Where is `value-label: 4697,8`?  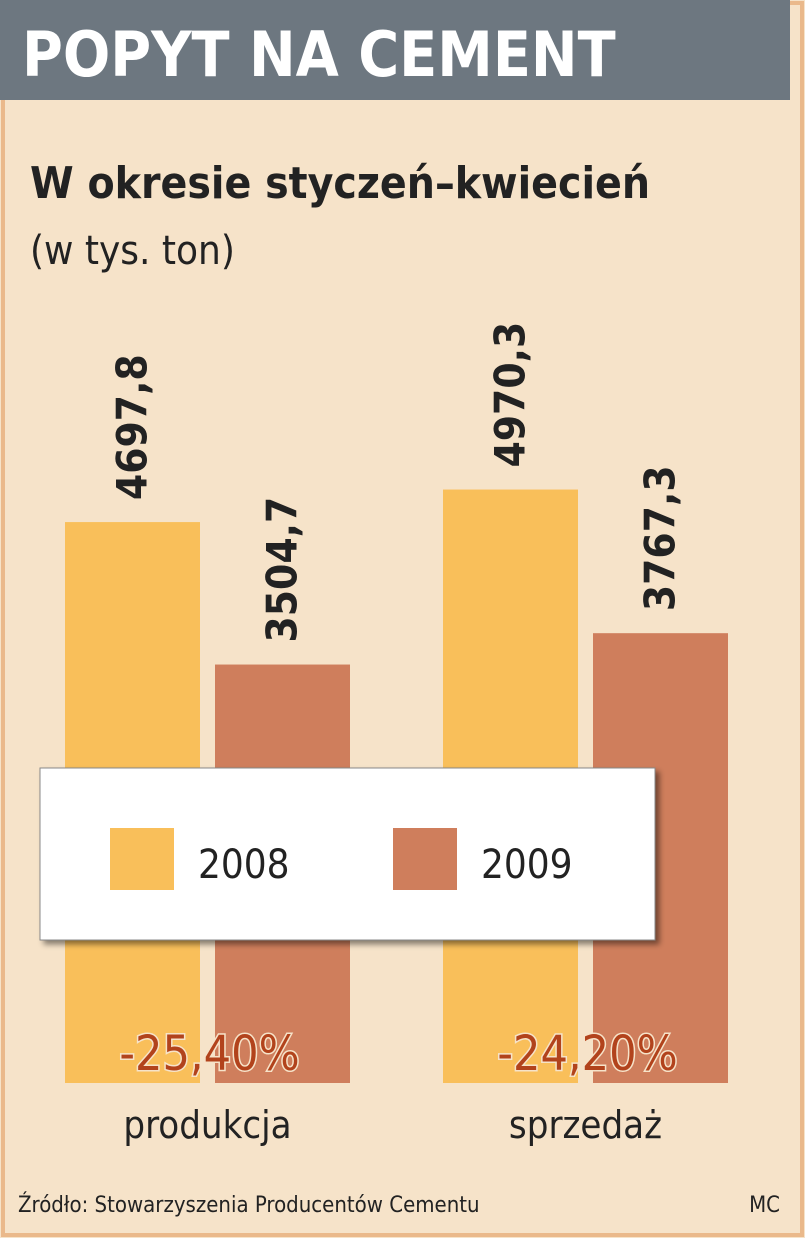 value-label: 4697,8 is located at coordinates (132, 427).